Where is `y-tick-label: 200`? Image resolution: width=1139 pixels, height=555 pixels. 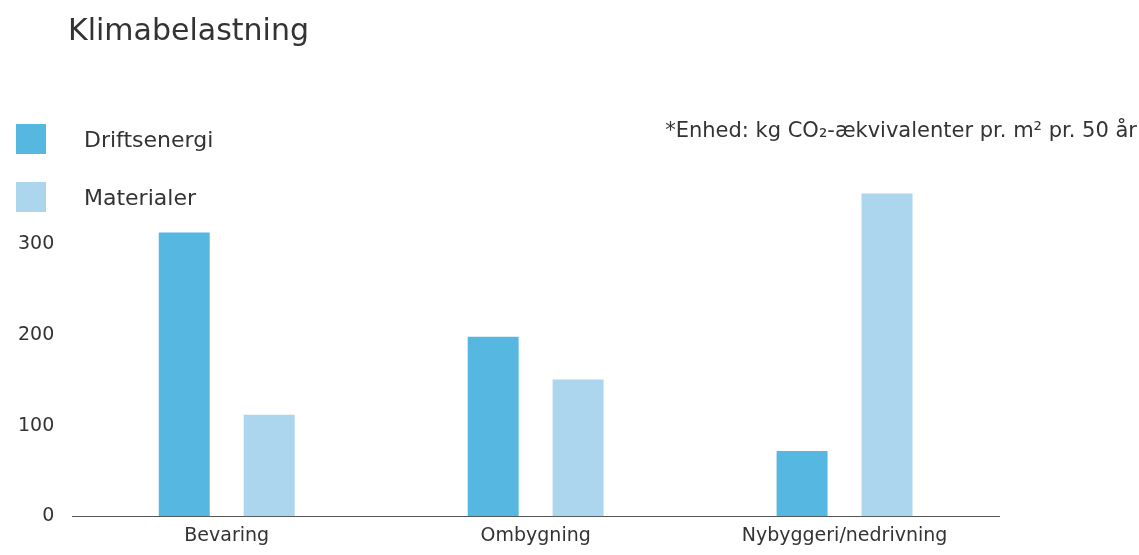 y-tick-label: 200 is located at coordinates (36, 332).